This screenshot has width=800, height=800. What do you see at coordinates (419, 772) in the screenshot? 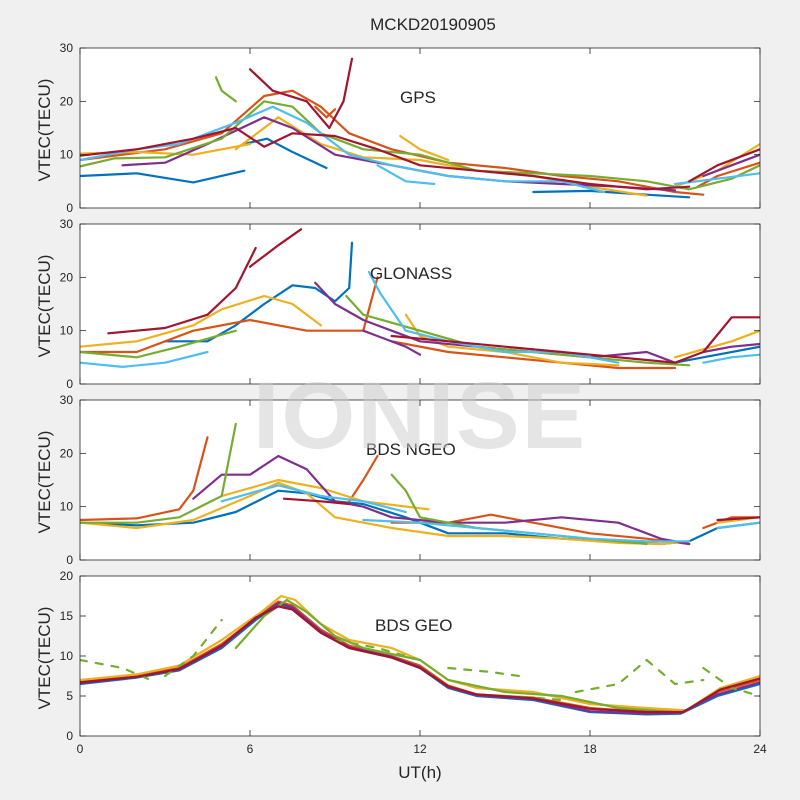
I see `x-axis-label: UT(h)` at bounding box center [419, 772].